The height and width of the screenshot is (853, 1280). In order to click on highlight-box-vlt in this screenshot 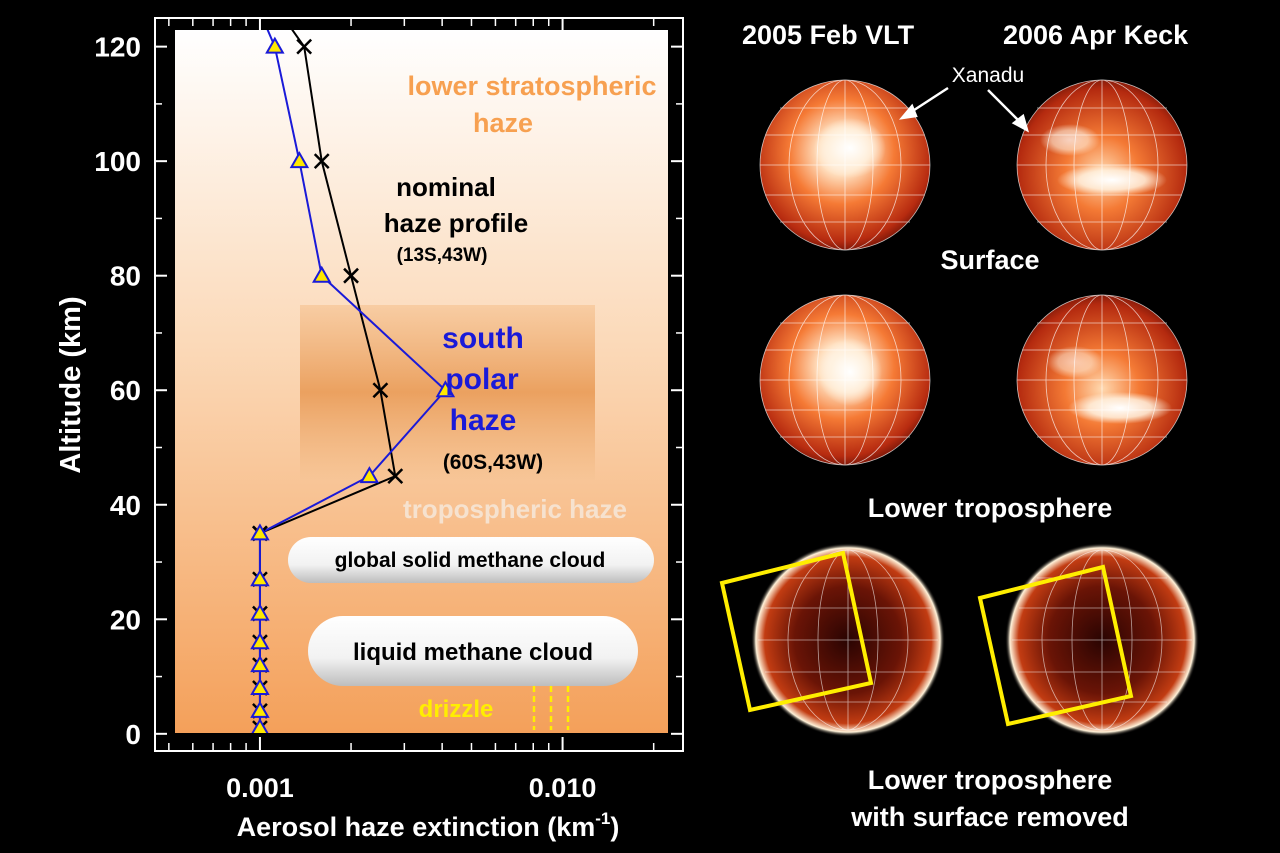, I will do `click(796, 631)`.